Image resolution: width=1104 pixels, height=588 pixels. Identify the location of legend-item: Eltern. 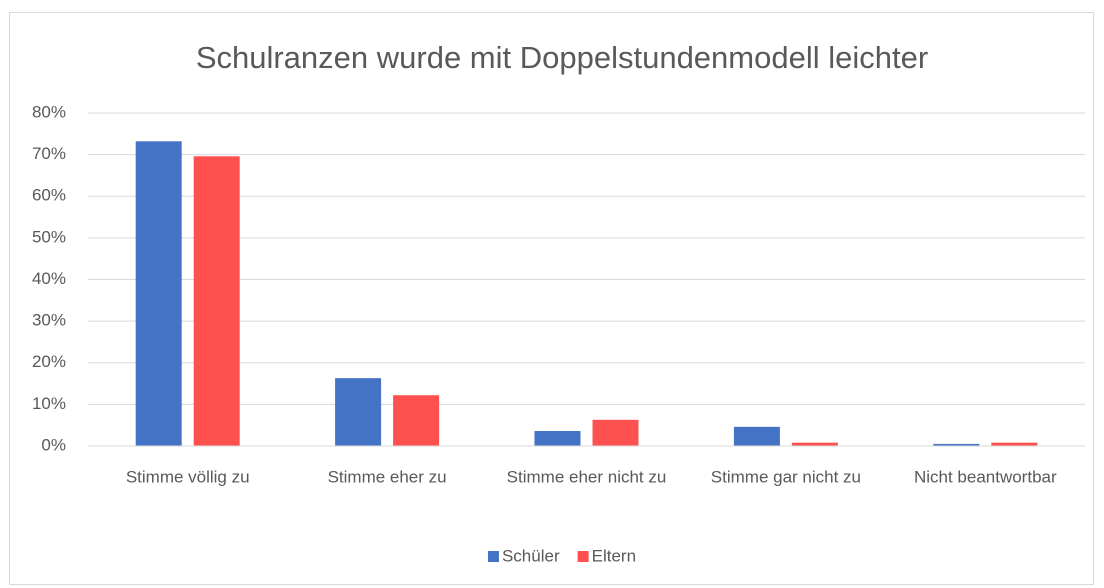
(606, 555).